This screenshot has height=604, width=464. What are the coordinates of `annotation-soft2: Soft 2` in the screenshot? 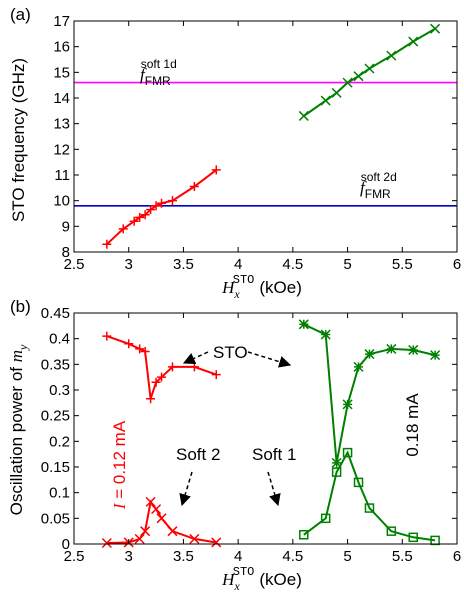 It's located at (198, 454).